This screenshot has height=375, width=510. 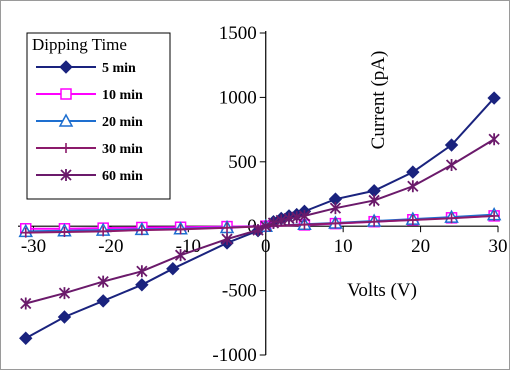 I want to click on y-tick-label: 500, so click(x=242, y=162).